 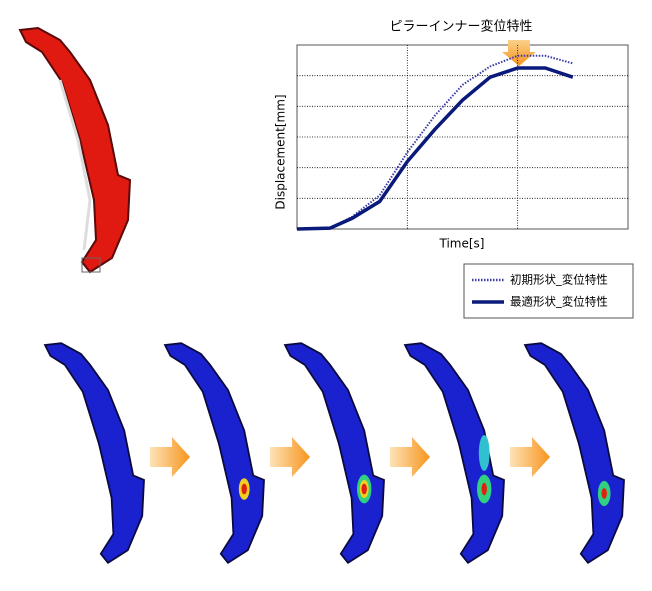 What do you see at coordinates (462, 244) in the screenshot?
I see `x-axis-label: Time[s]` at bounding box center [462, 244].